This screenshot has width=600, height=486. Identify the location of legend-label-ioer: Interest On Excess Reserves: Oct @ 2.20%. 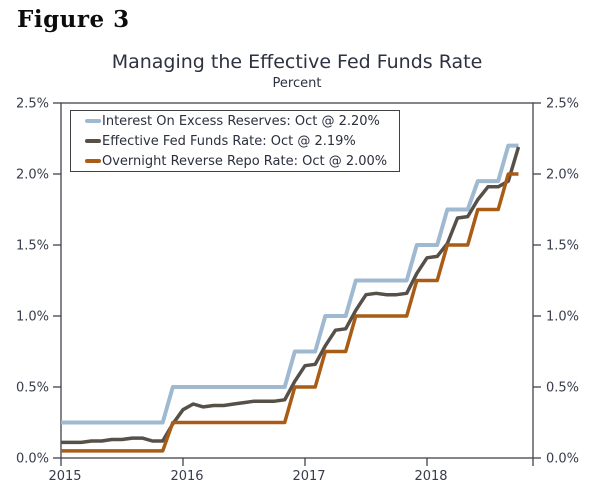
(241, 121).